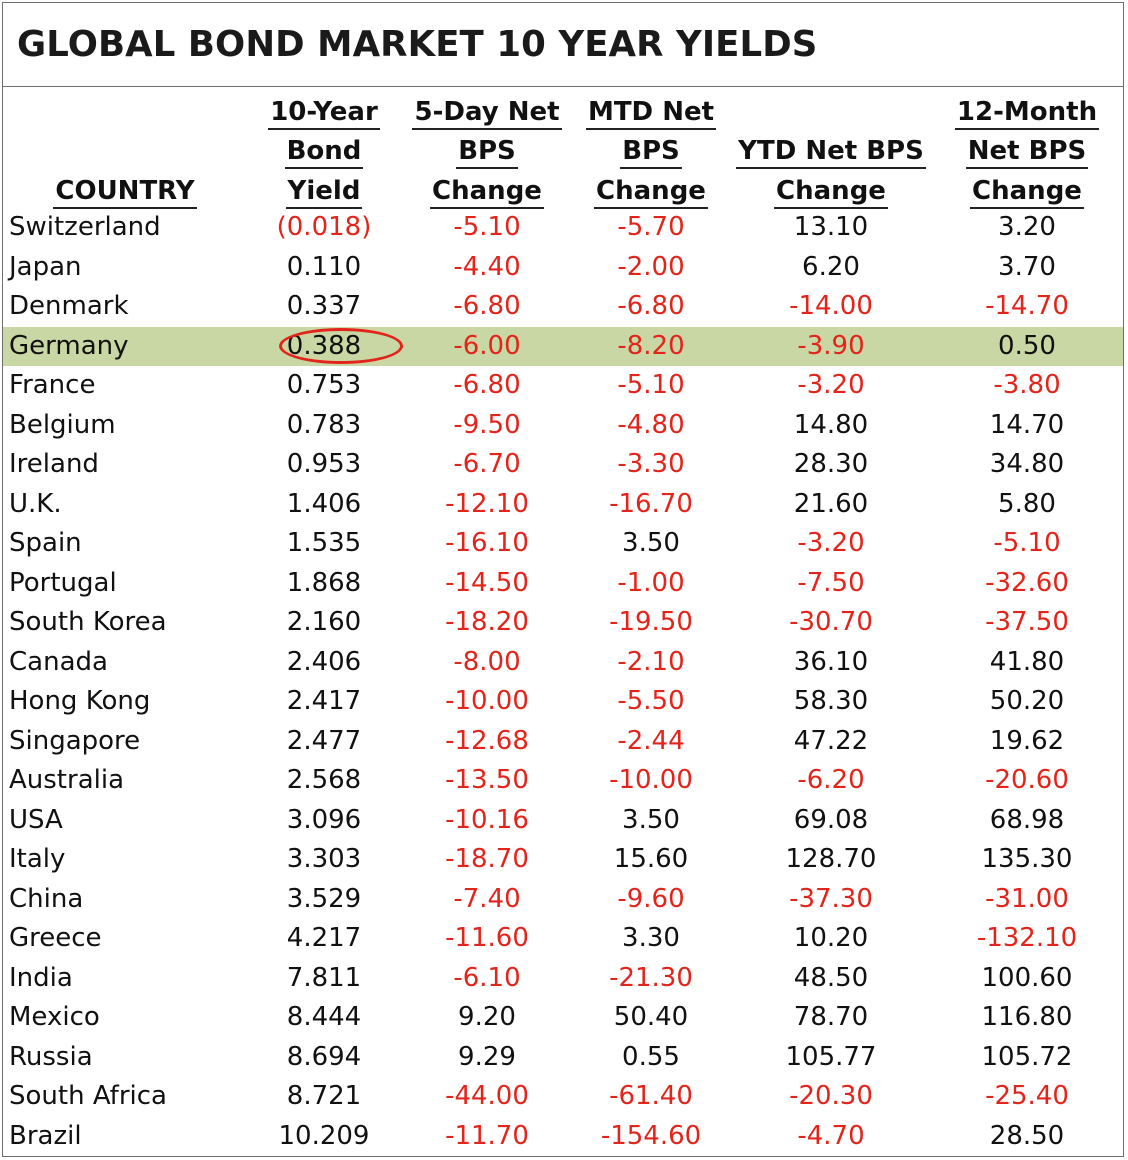  Describe the element at coordinates (1027, 859) in the screenshot. I see `twelve-month-cell: 135.30` at that location.